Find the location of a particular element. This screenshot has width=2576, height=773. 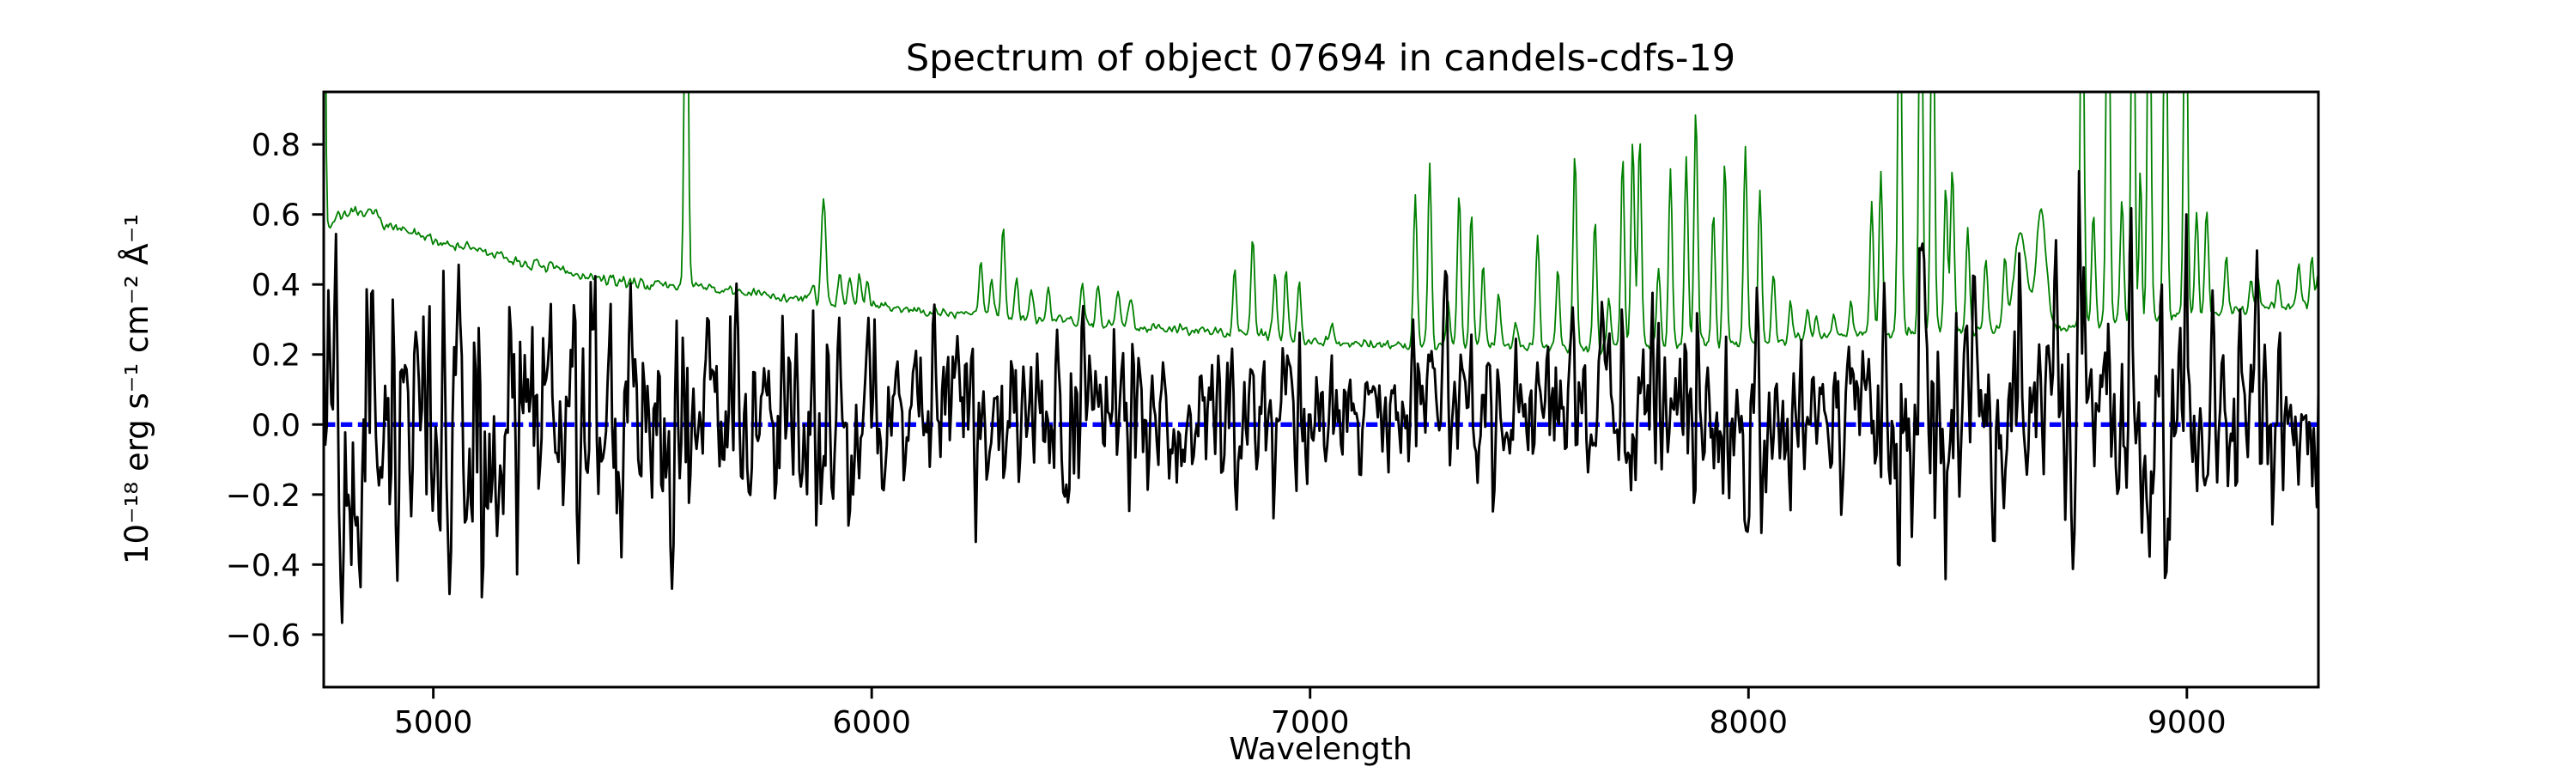

x-axis-label: Wavelength is located at coordinates (1321, 749).